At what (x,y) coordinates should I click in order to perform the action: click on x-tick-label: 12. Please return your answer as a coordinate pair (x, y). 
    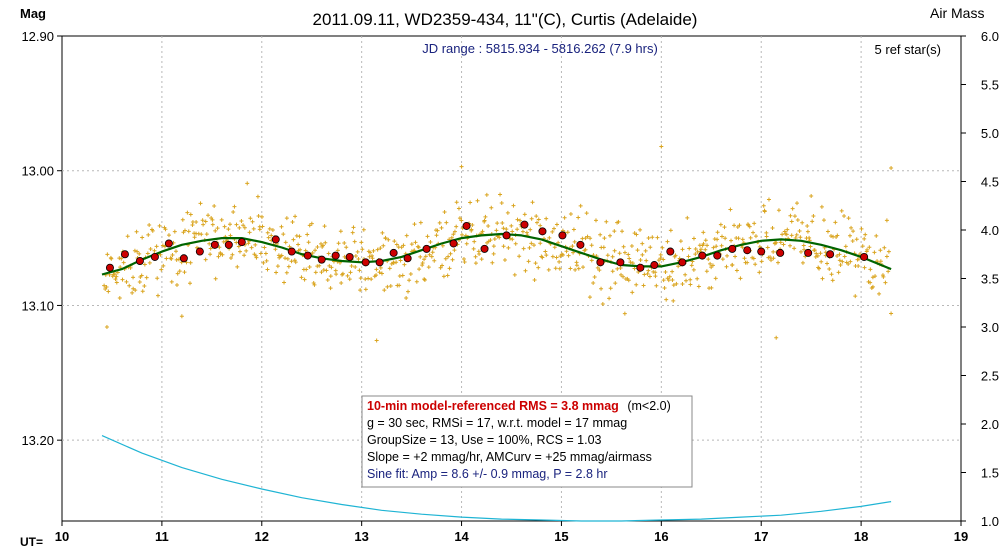
    Looking at the image, I should click on (262, 536).